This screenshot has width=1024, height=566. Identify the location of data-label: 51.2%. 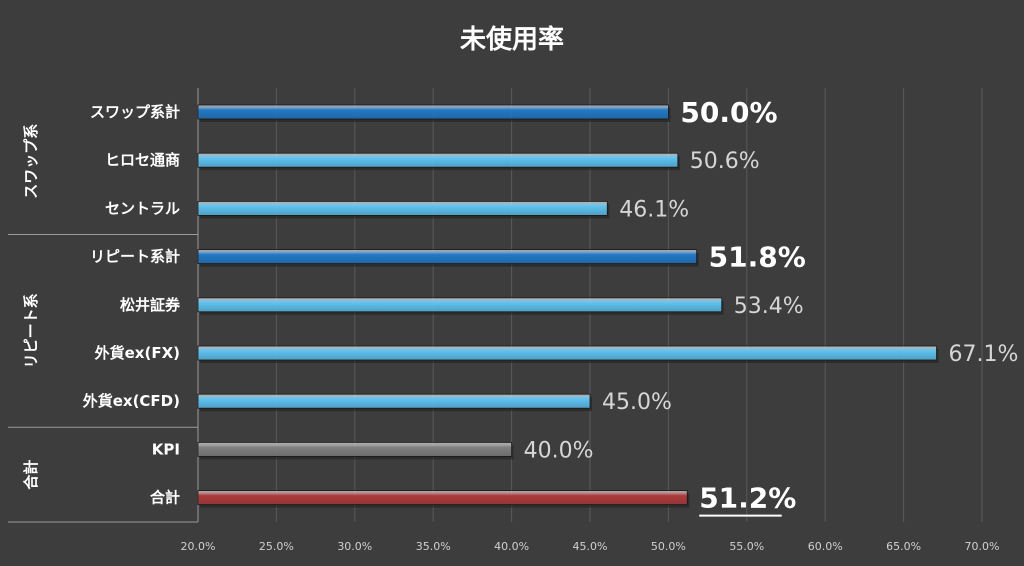
(747, 498).